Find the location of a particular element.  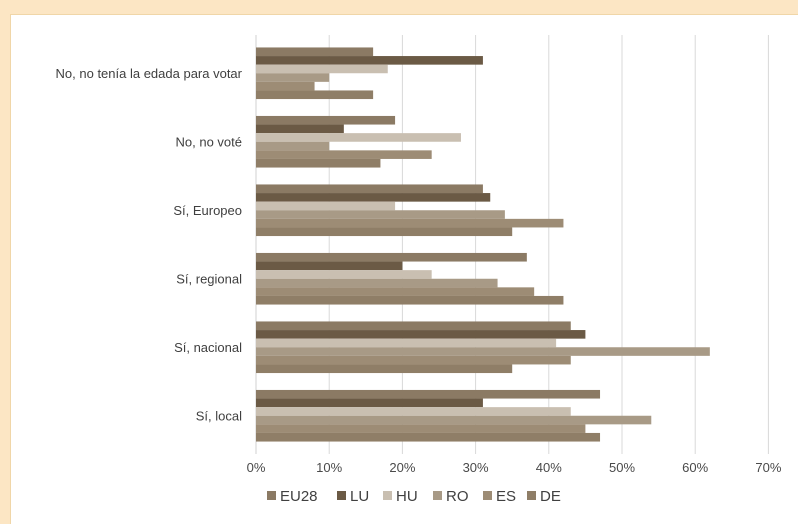

x-tick-label: 60% is located at coordinates (695, 467).